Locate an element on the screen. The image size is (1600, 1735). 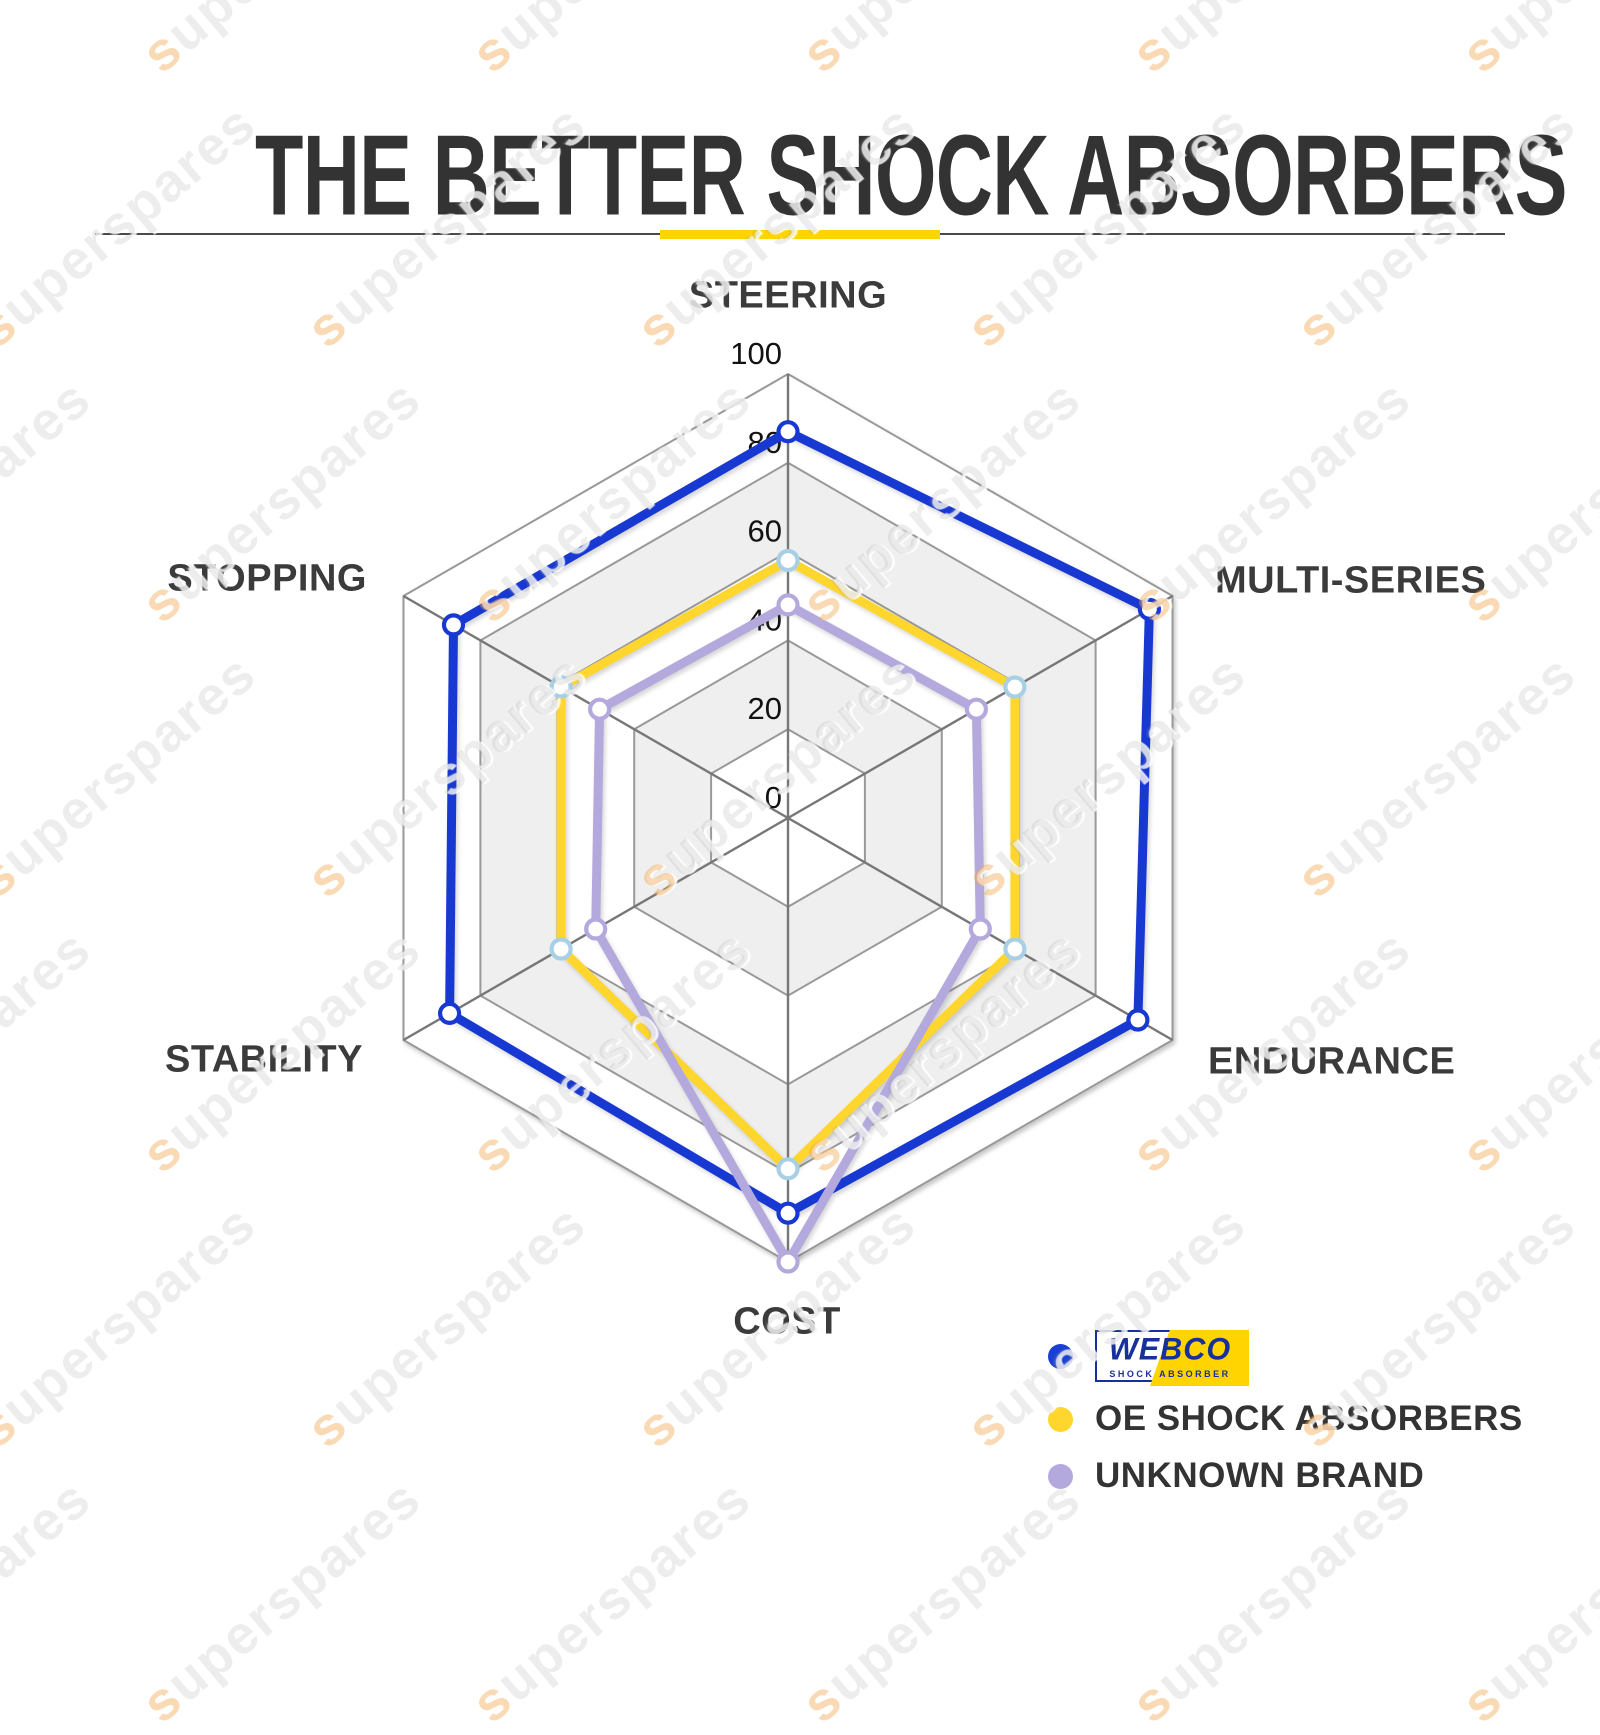
axis-label-steering: STEERING is located at coordinates (788, 295).